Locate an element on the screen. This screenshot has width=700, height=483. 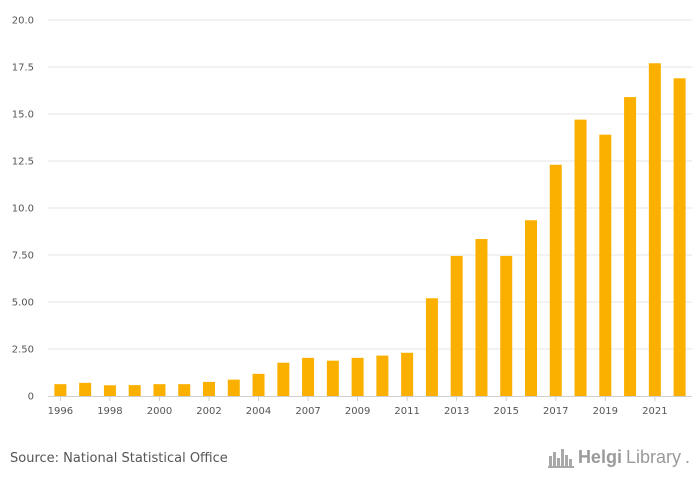
y-tick-label: 7.50 is located at coordinates (23, 256).